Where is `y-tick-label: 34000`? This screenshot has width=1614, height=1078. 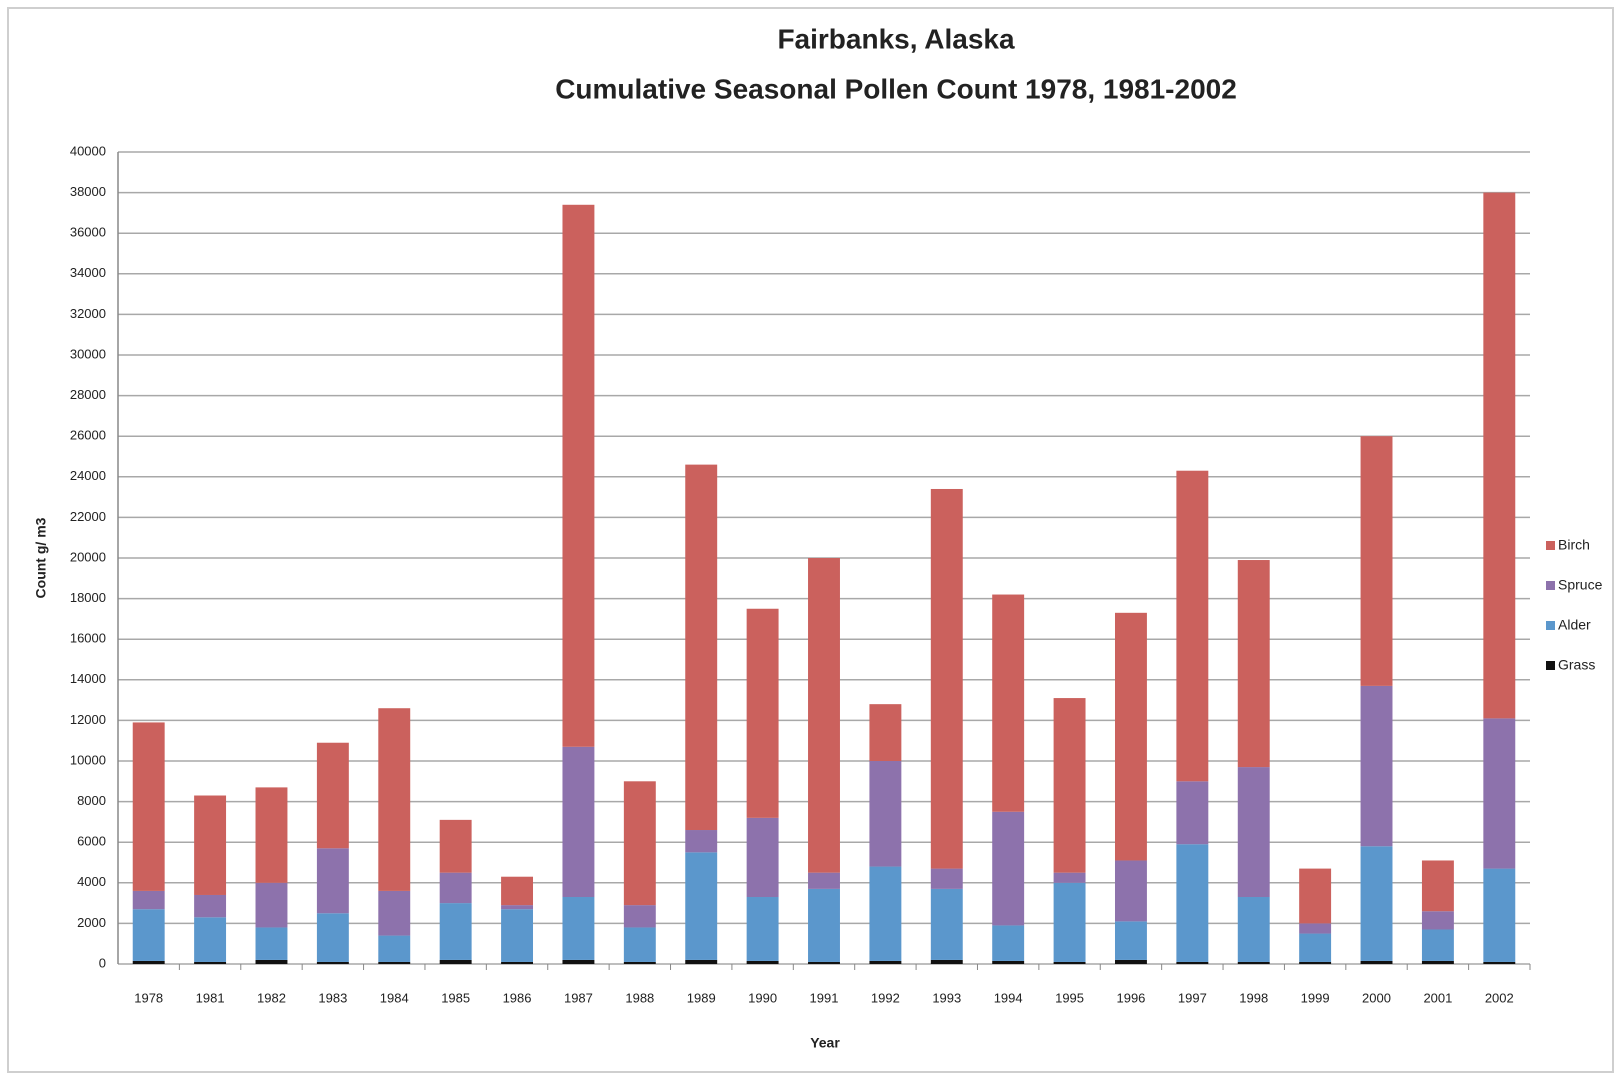 y-tick-label: 34000 is located at coordinates (88, 272).